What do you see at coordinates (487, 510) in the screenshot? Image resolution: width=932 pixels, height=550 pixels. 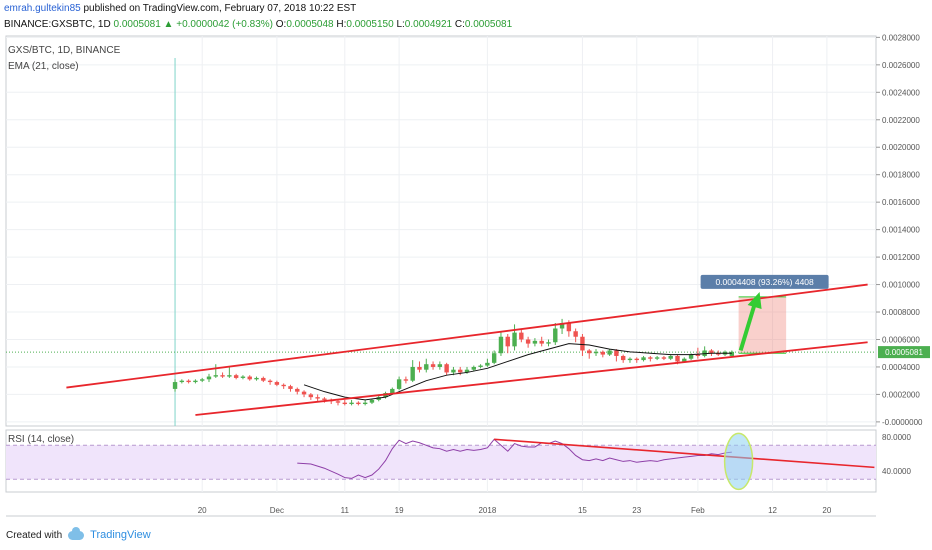 I see `x-tick-label: 2018` at bounding box center [487, 510].